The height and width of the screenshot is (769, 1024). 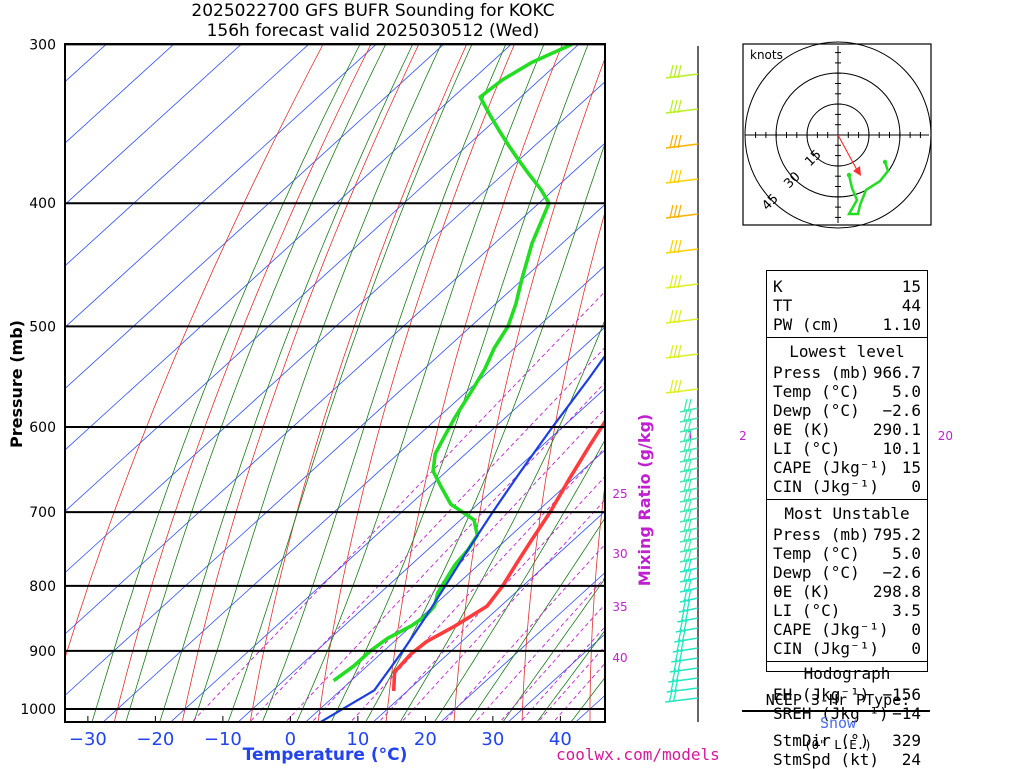 I want to click on most-unstable-value: 795.2, so click(x=897, y=534).